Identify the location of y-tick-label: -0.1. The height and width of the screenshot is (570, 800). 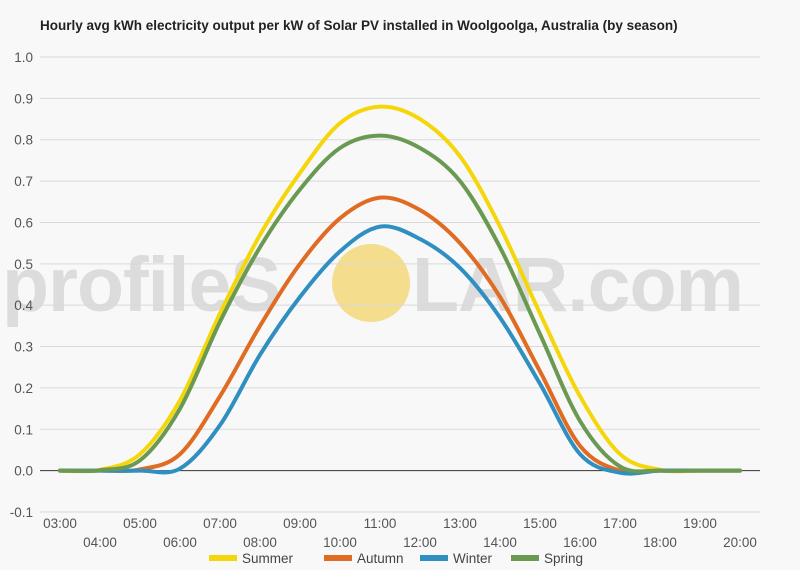
(21, 512).